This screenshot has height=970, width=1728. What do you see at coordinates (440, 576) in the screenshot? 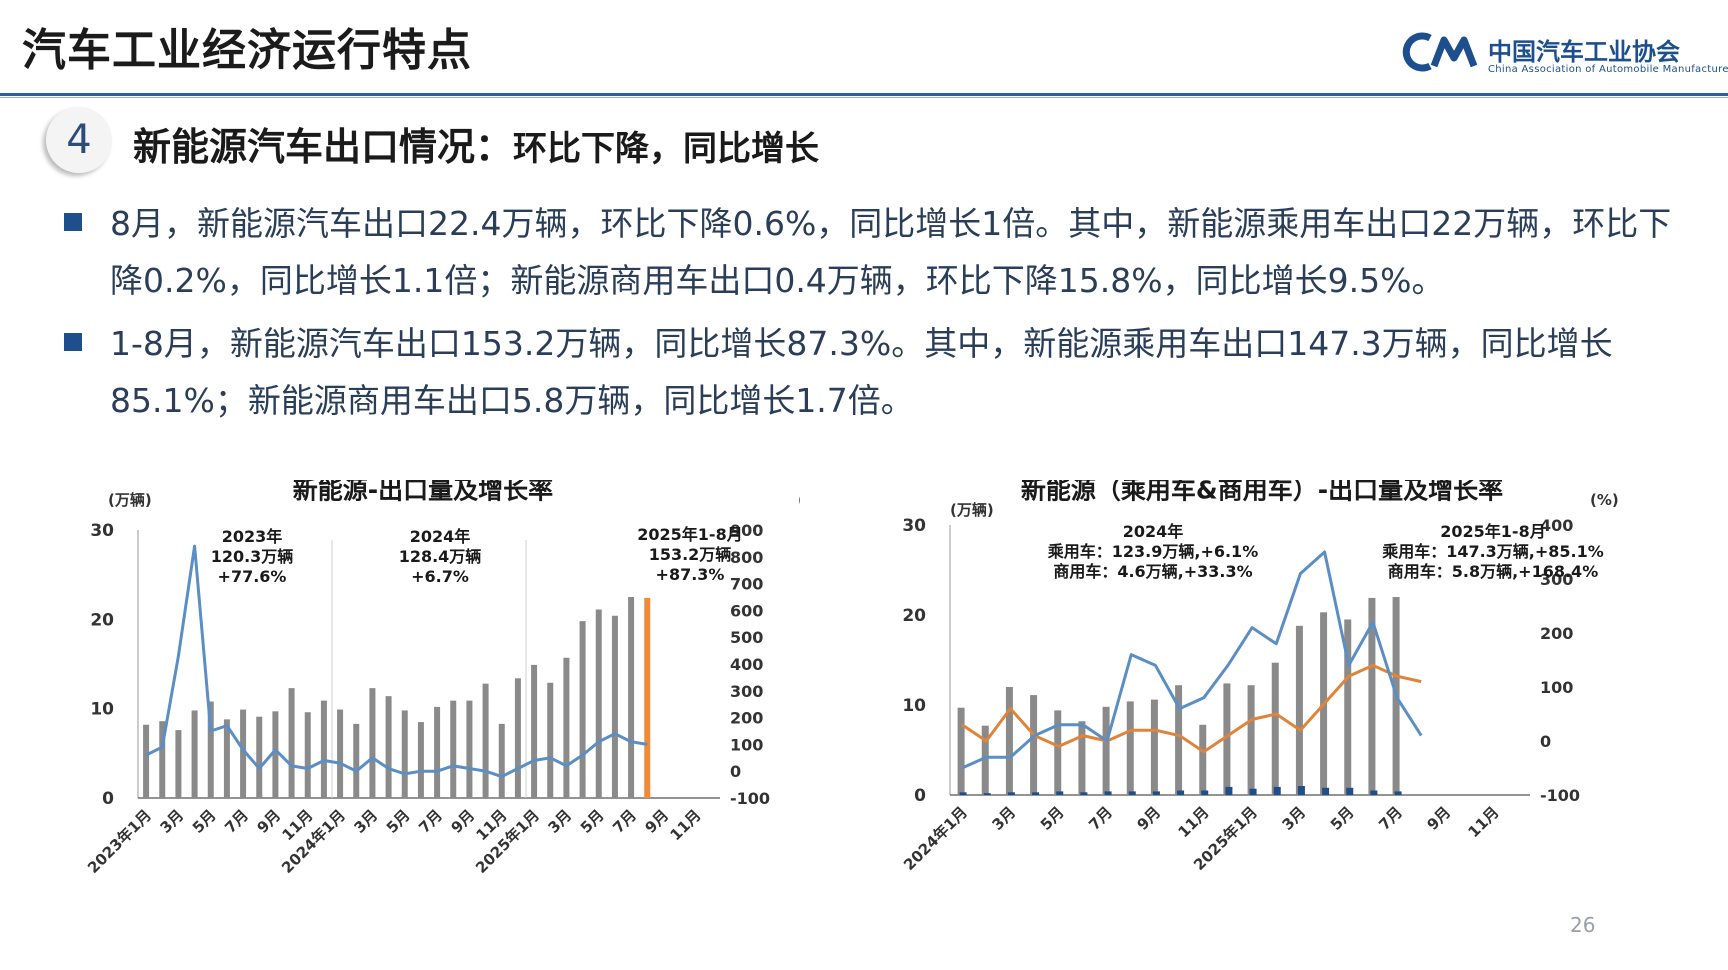
I see `chart-annotation: +6.7%` at bounding box center [440, 576].